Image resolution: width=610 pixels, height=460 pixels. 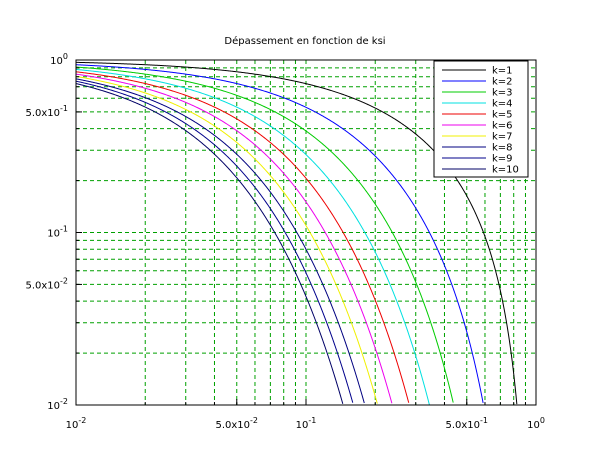 I want to click on x-tick-label: 5.0x10⁻², so click(x=236, y=423).